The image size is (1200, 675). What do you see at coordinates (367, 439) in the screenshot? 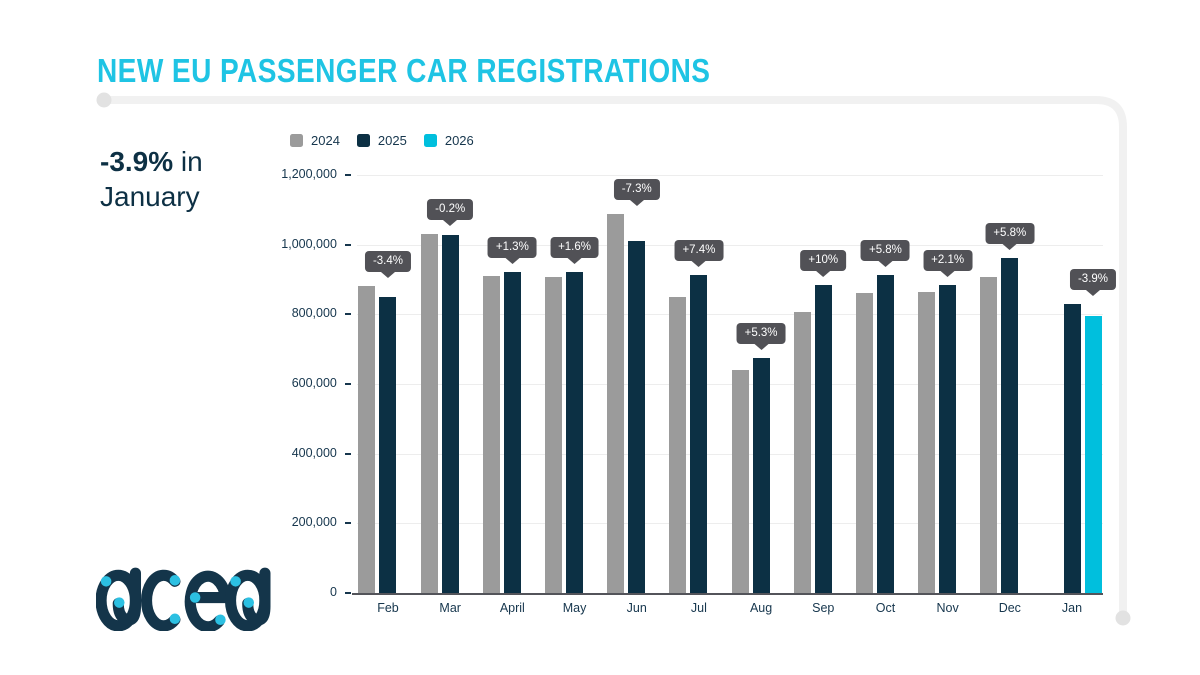
I see `bar-feb-2024` at bounding box center [367, 439].